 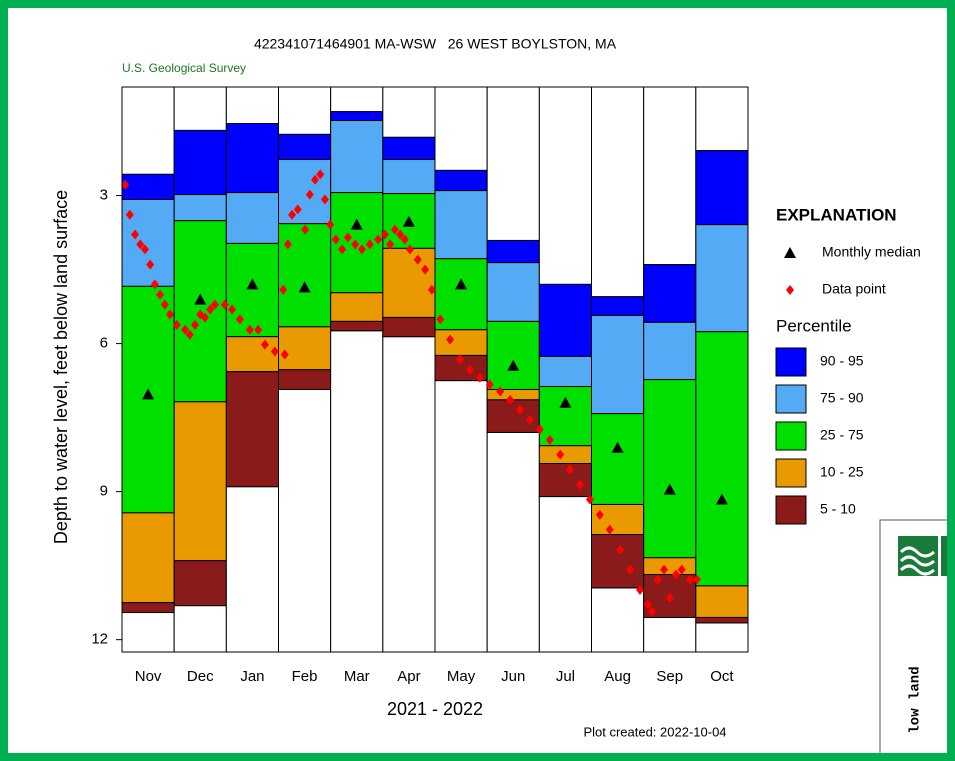 I want to click on partial-window: low land, so click(x=917, y=640).